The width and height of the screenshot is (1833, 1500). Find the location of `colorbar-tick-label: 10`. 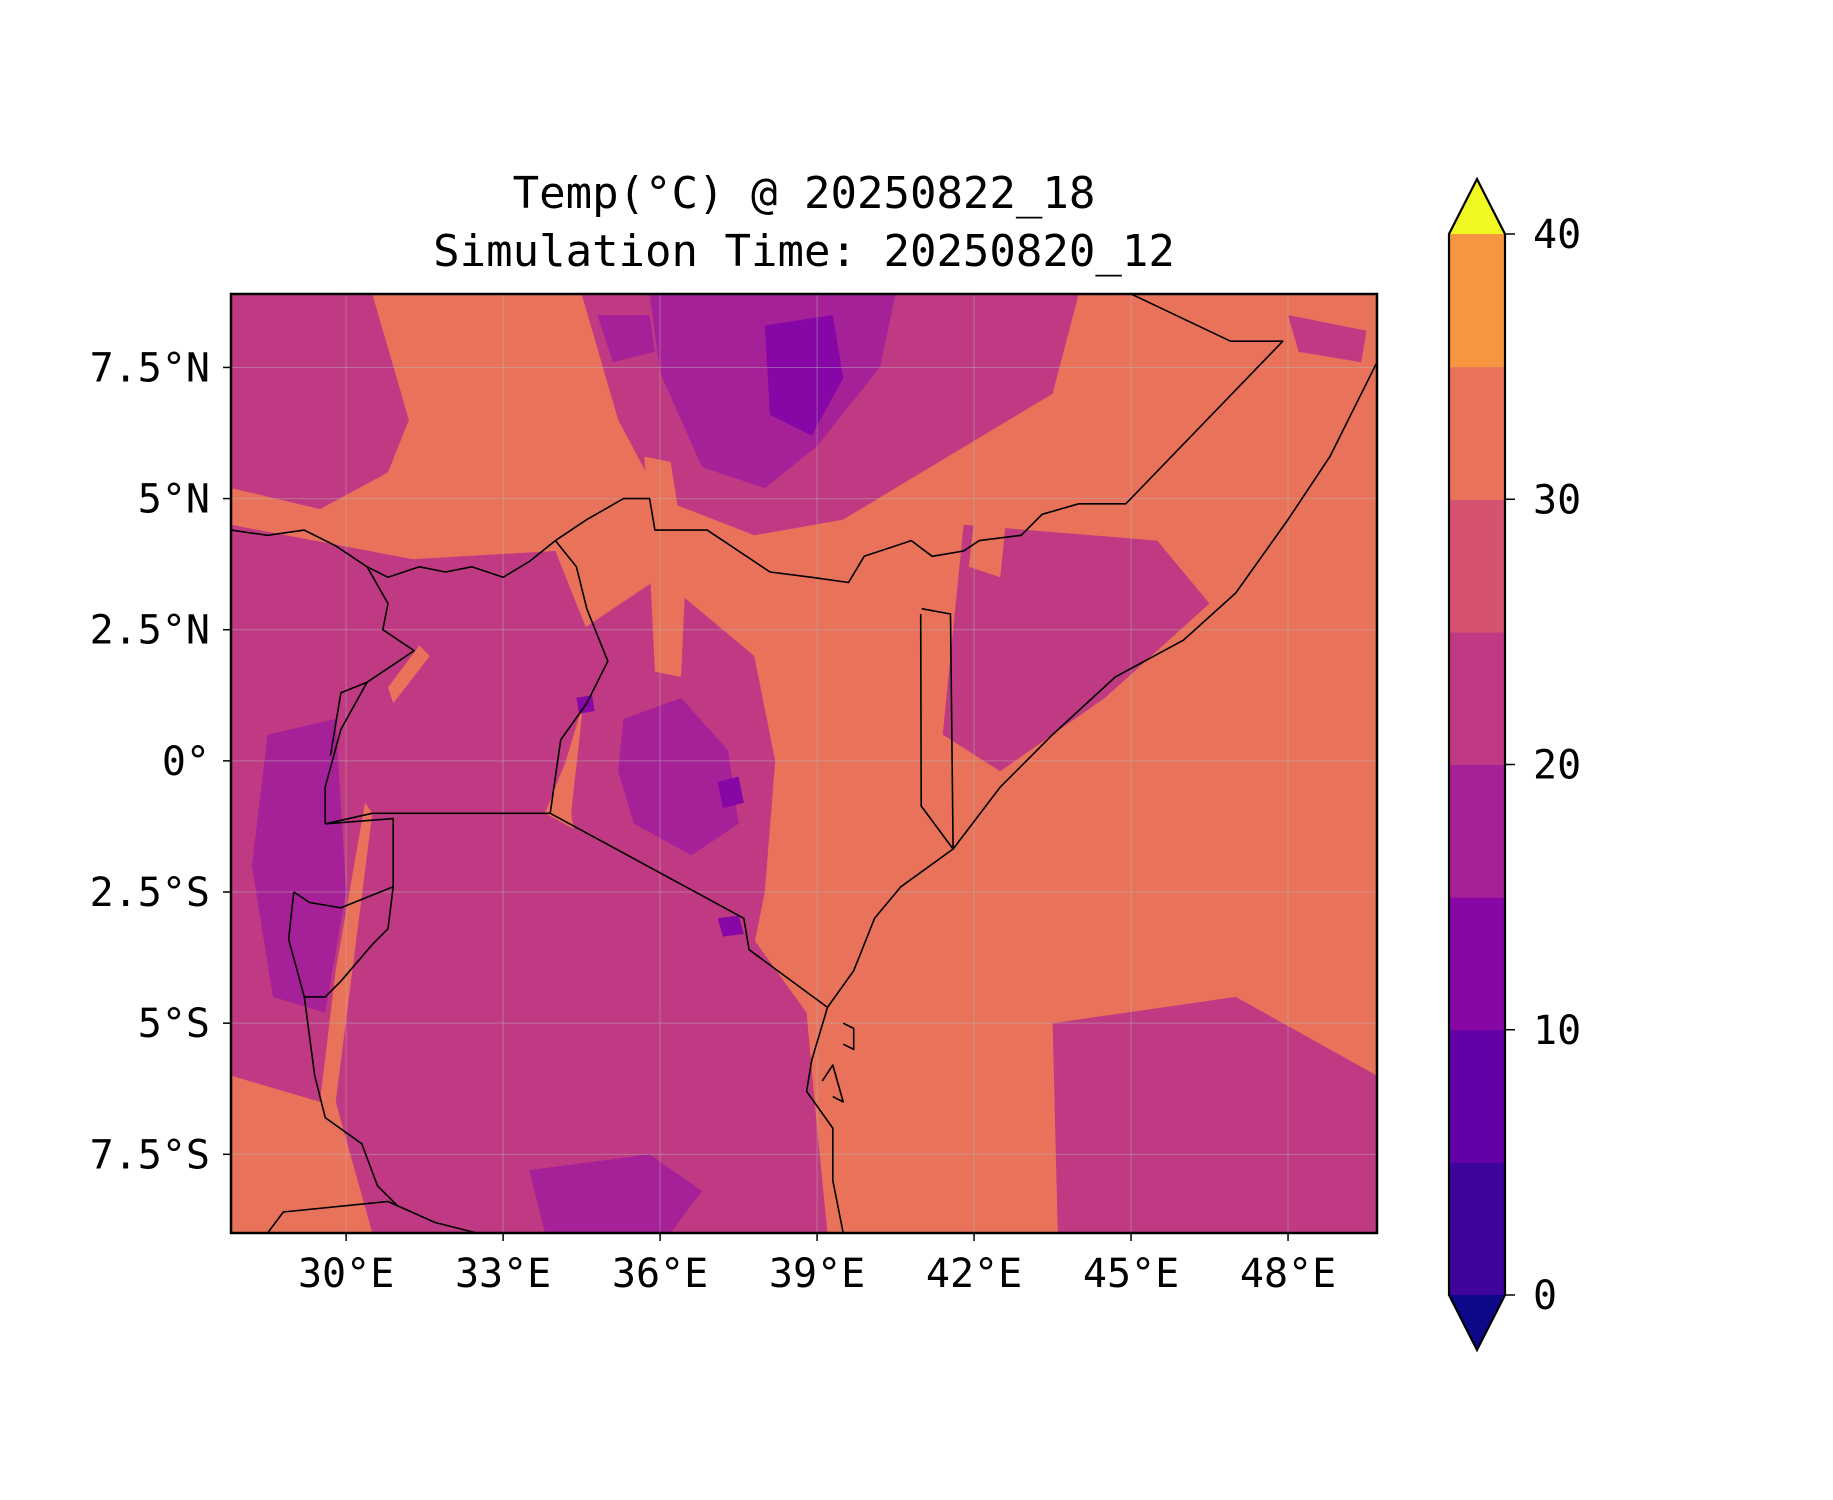

colorbar-tick-label: 10 is located at coordinates (1557, 1031).